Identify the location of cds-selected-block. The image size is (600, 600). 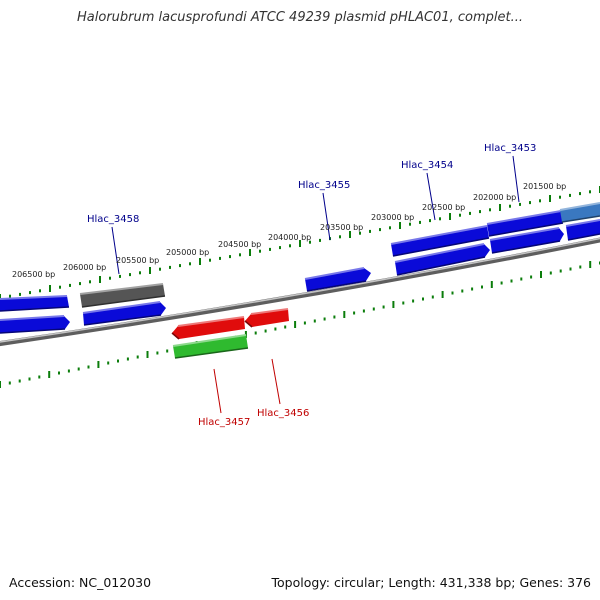
(579, 212).